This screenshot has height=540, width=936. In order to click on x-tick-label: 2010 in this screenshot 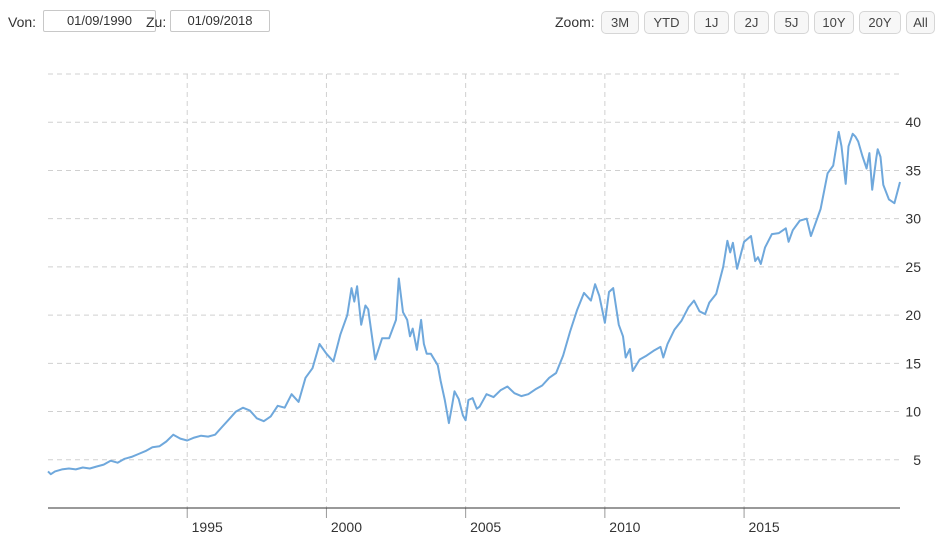, I will do `click(624, 527)`.